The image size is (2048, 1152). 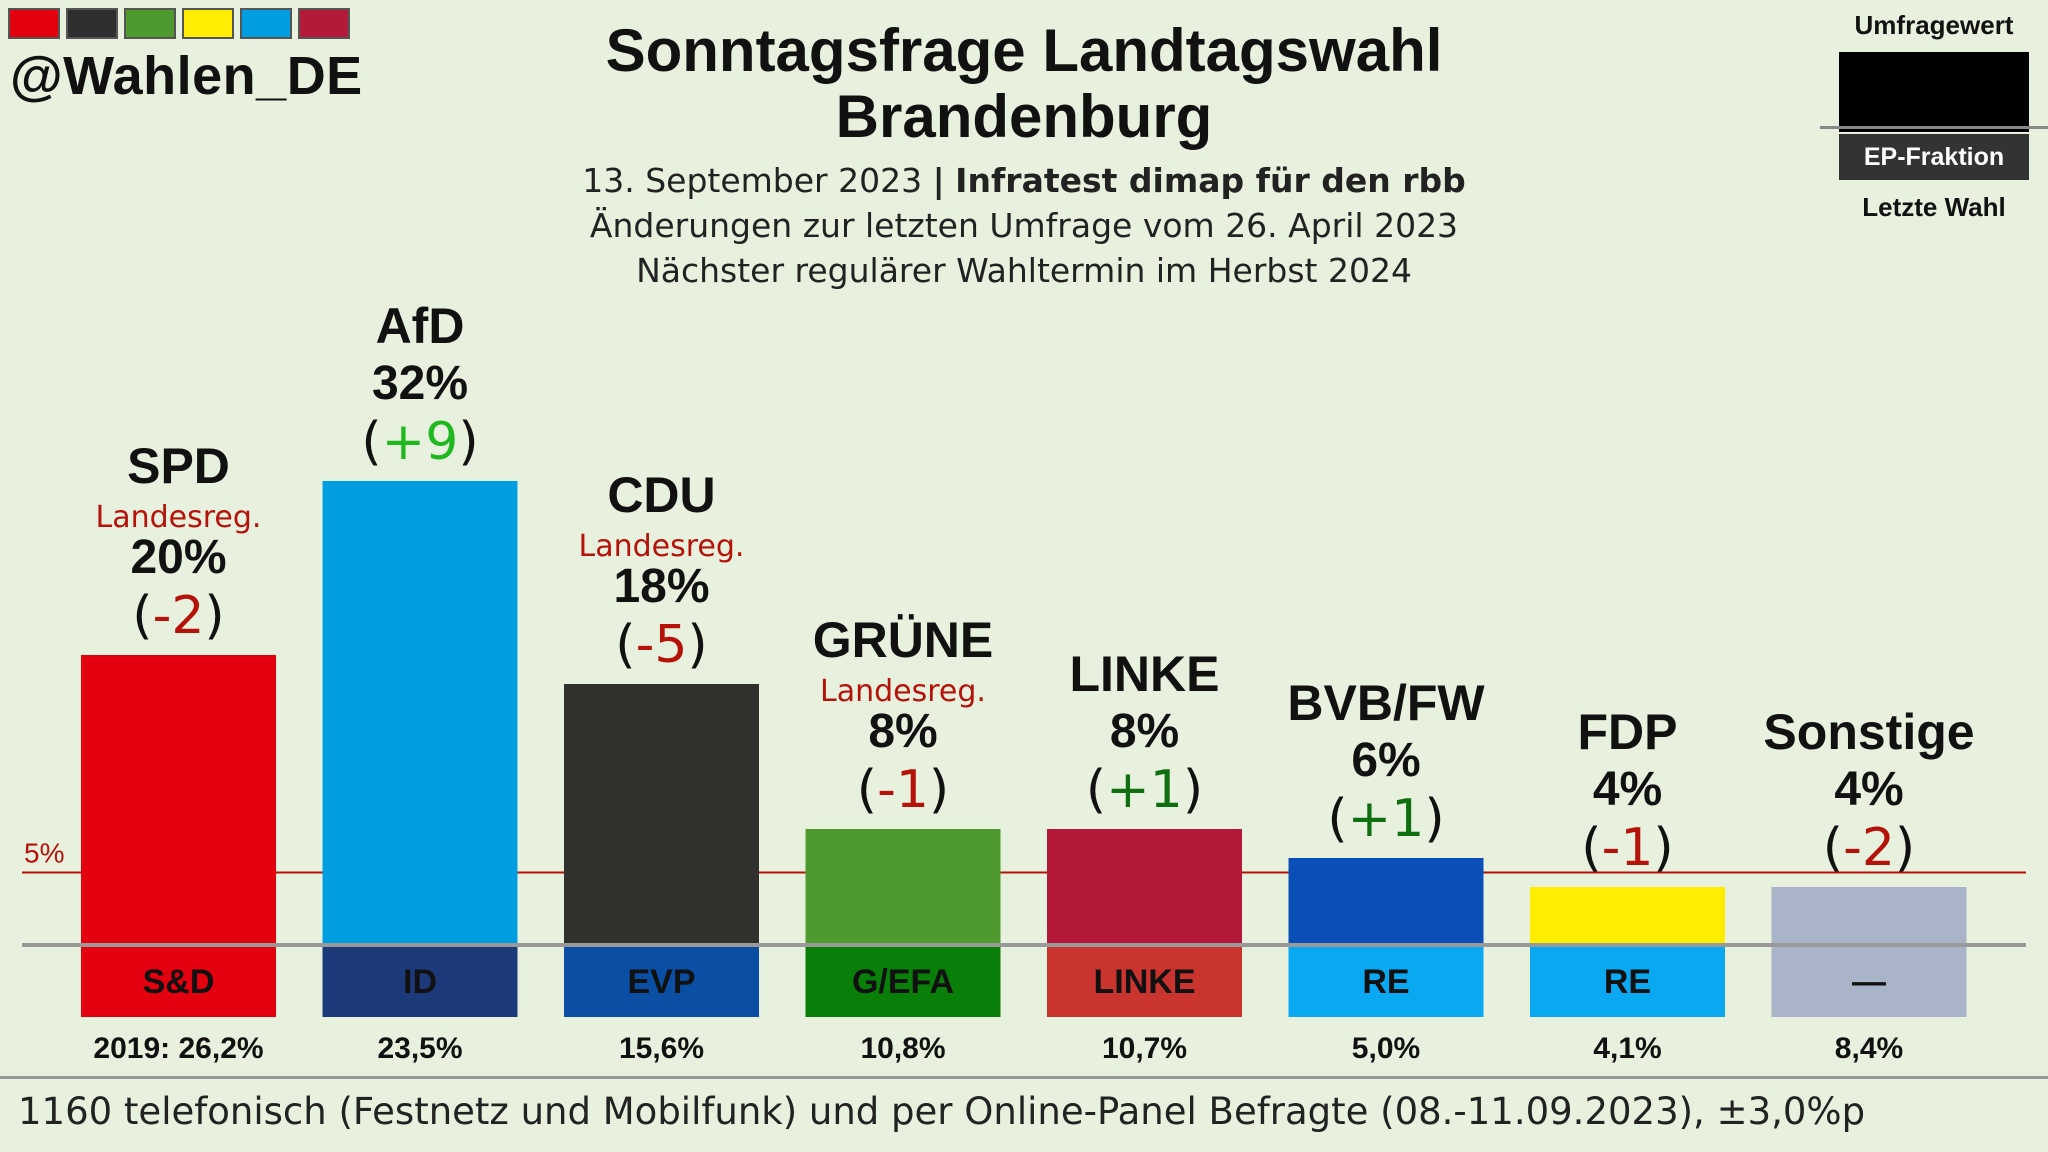 What do you see at coordinates (1145, 674) in the screenshot?
I see `party-name: LINKE` at bounding box center [1145, 674].